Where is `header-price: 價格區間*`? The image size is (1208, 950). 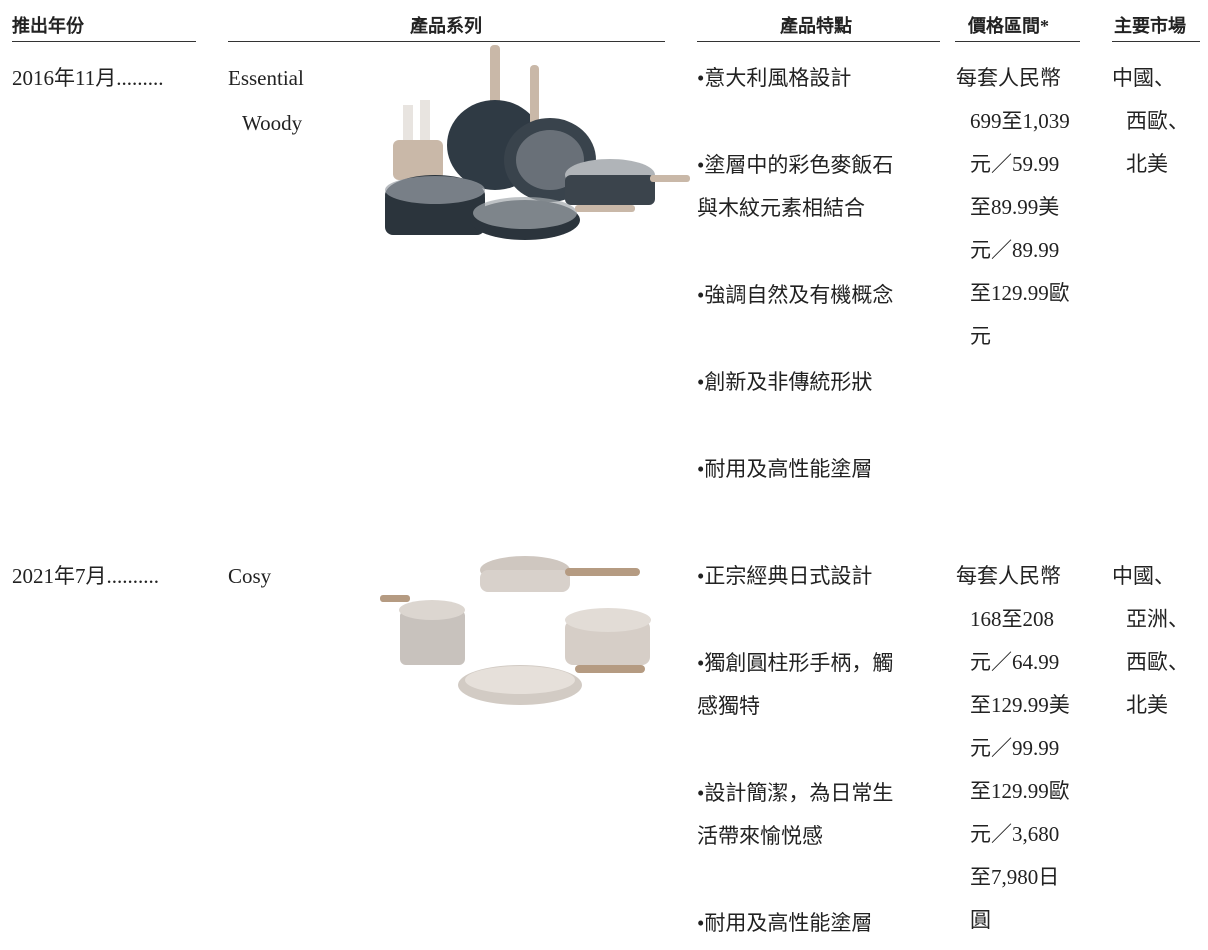
header-price: 價格區間* is located at coordinates (1008, 26).